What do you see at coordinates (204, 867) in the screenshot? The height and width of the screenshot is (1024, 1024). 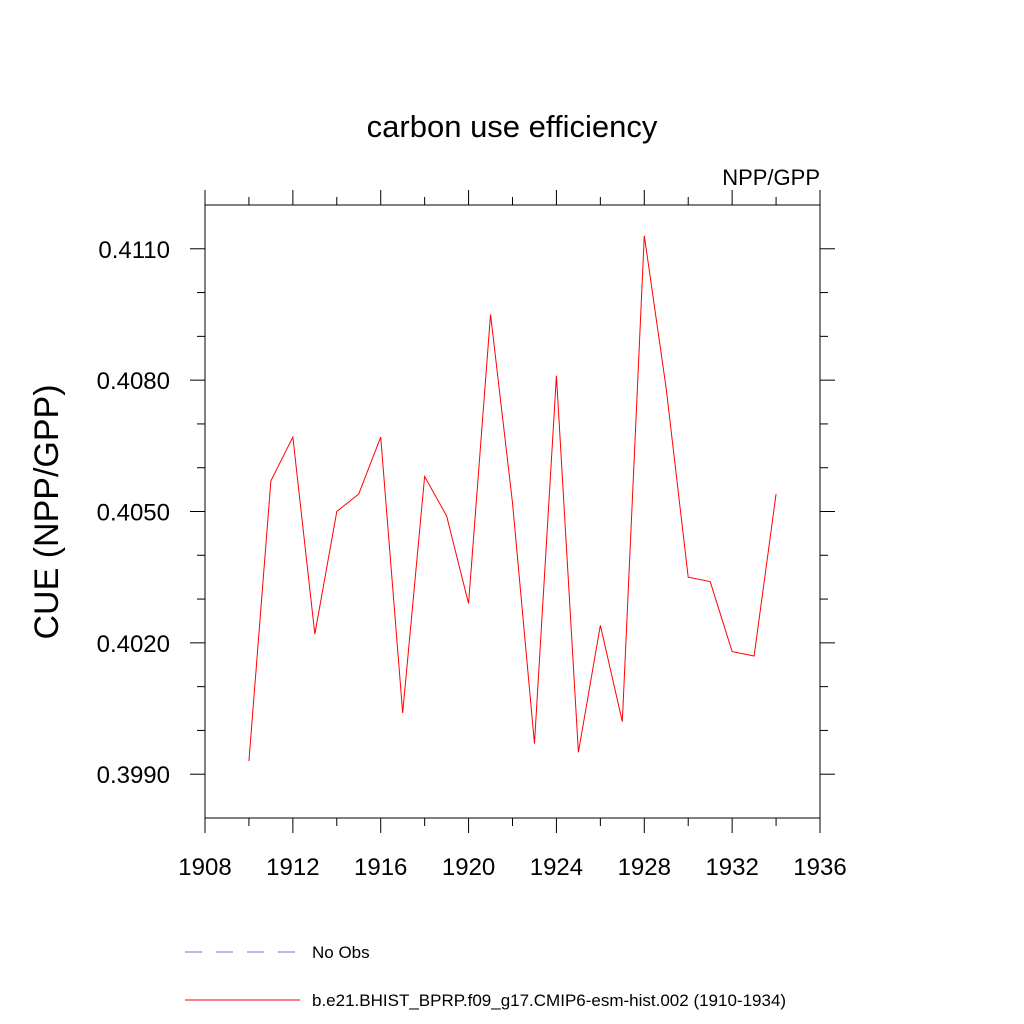 I see `x-tick-label: 1908` at bounding box center [204, 867].